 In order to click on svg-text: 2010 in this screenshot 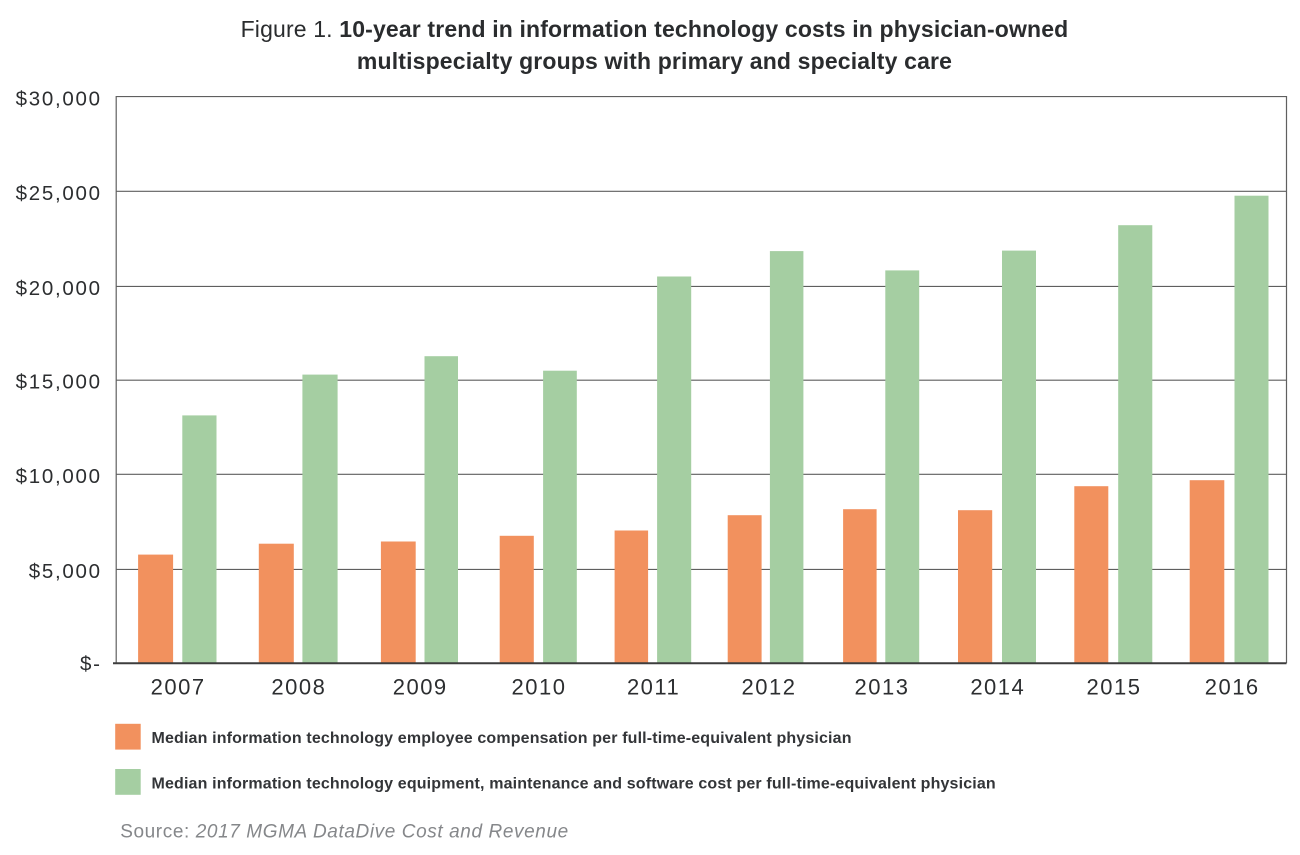, I will do `click(539, 687)`.